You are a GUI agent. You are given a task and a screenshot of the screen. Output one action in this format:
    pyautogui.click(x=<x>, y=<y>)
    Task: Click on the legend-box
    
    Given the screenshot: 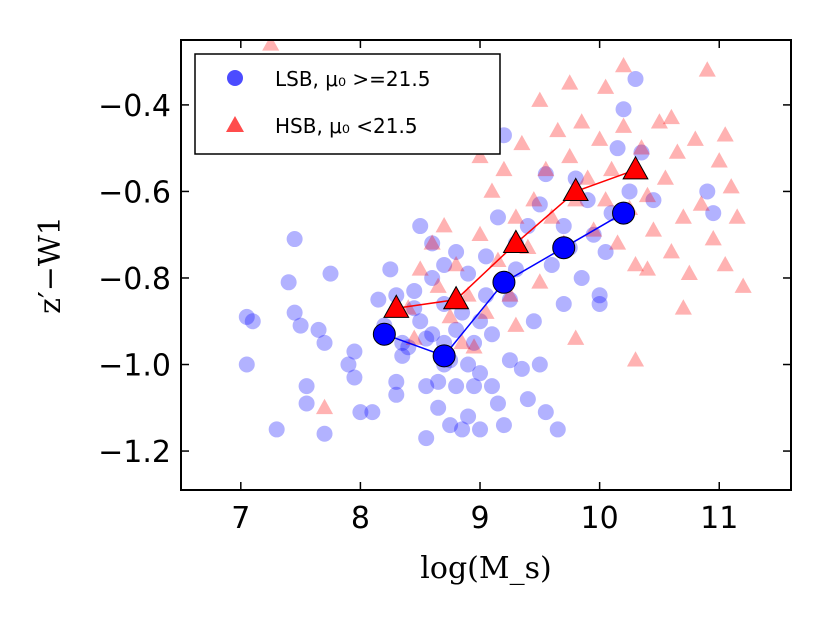 What is the action you would take?
    pyautogui.click(x=347, y=104)
    